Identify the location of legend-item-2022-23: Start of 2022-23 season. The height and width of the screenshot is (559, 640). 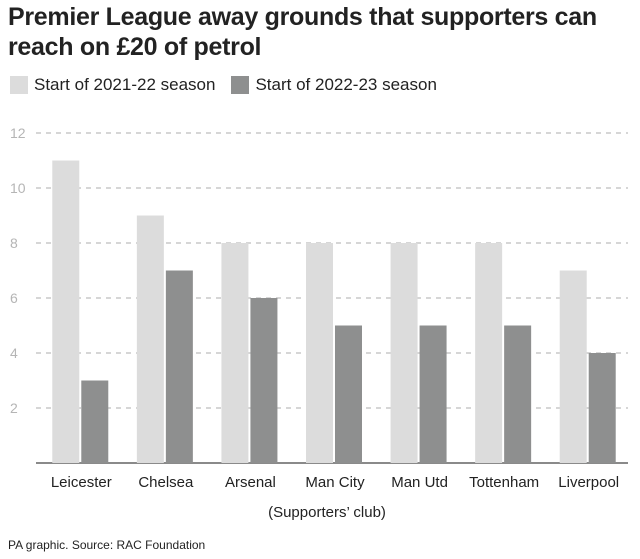
(334, 85).